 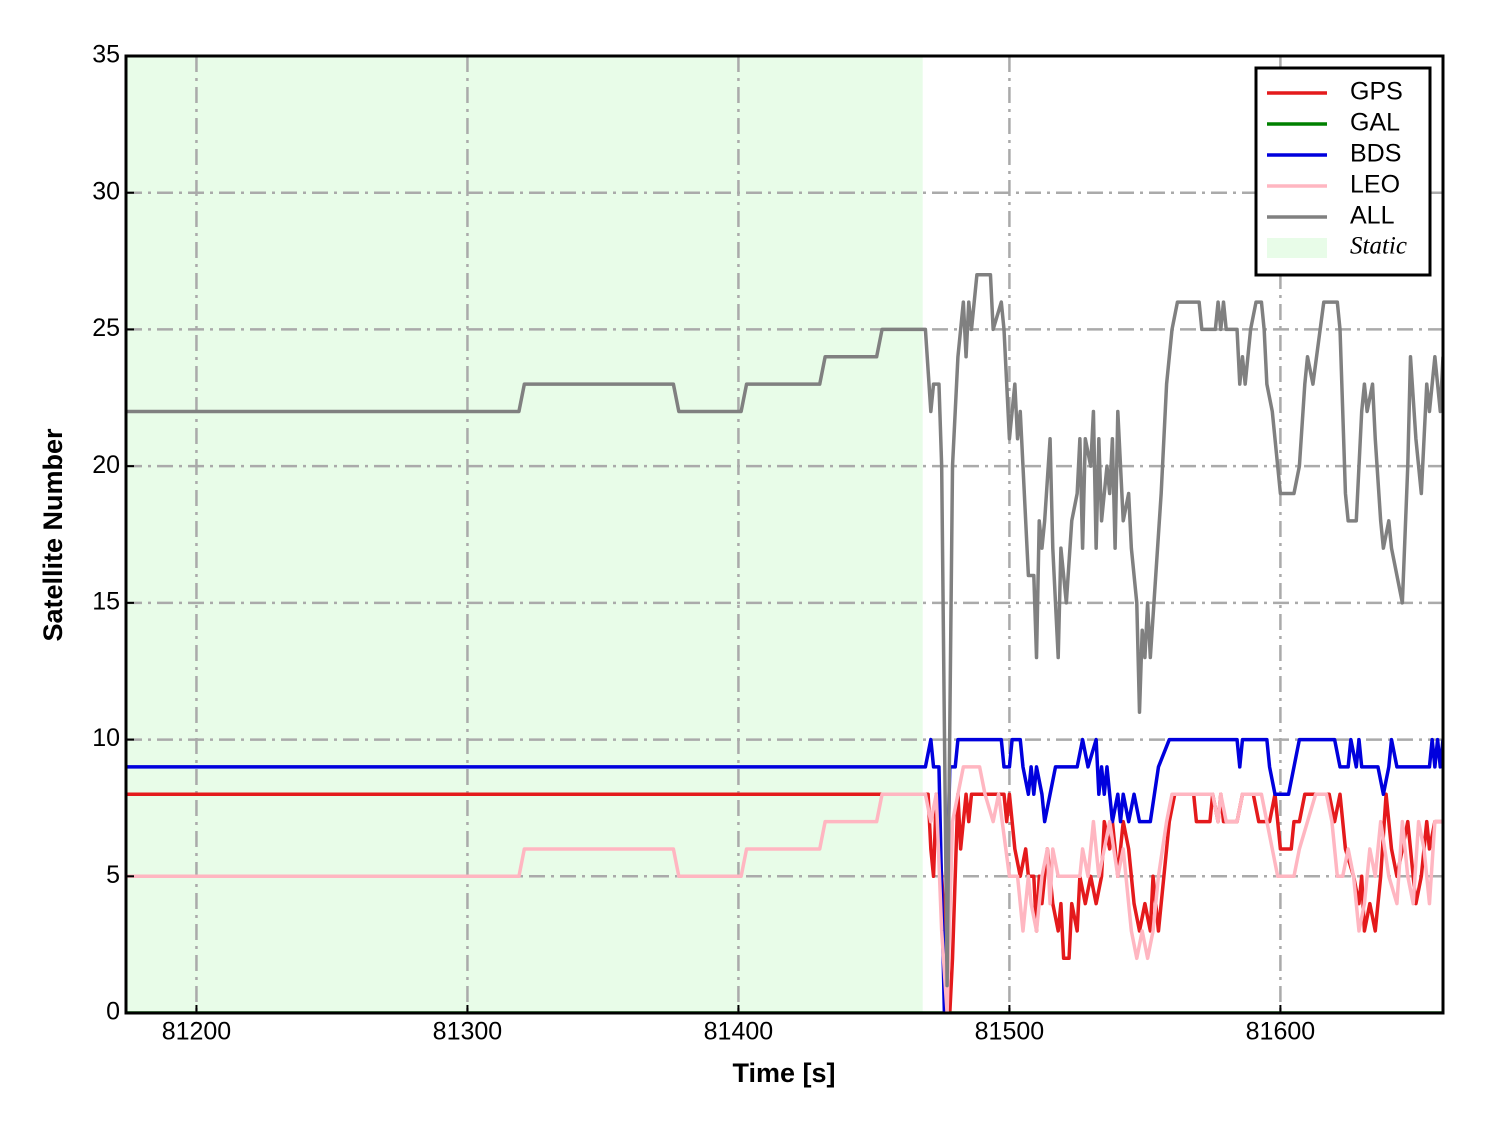 I want to click on x-axis-label: Time [s], so click(x=783, y=1073).